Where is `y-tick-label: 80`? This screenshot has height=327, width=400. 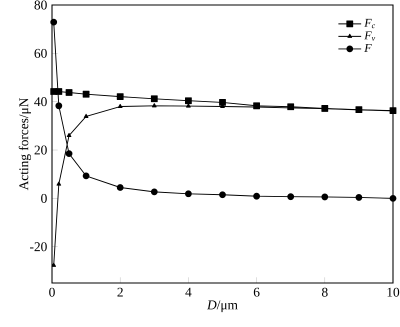 y-tick-label: 80 is located at coordinates (40, 5).